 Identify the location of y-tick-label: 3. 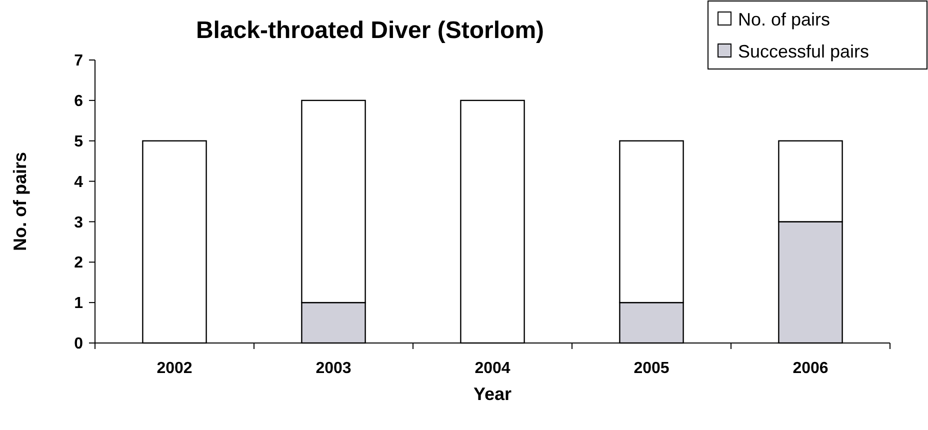
(79, 223).